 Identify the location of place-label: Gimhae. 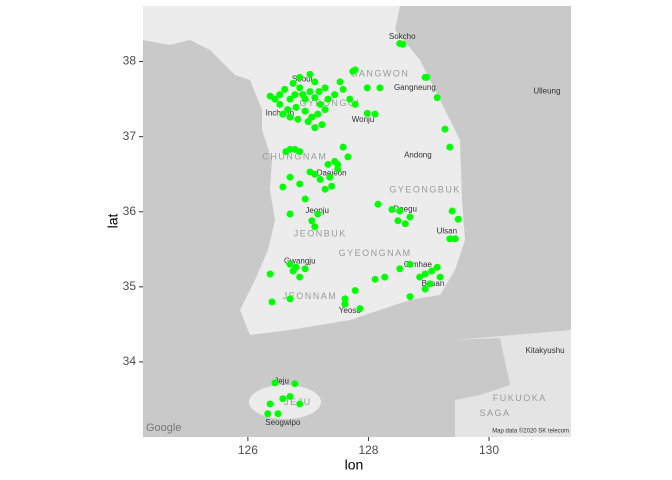
(418, 264).